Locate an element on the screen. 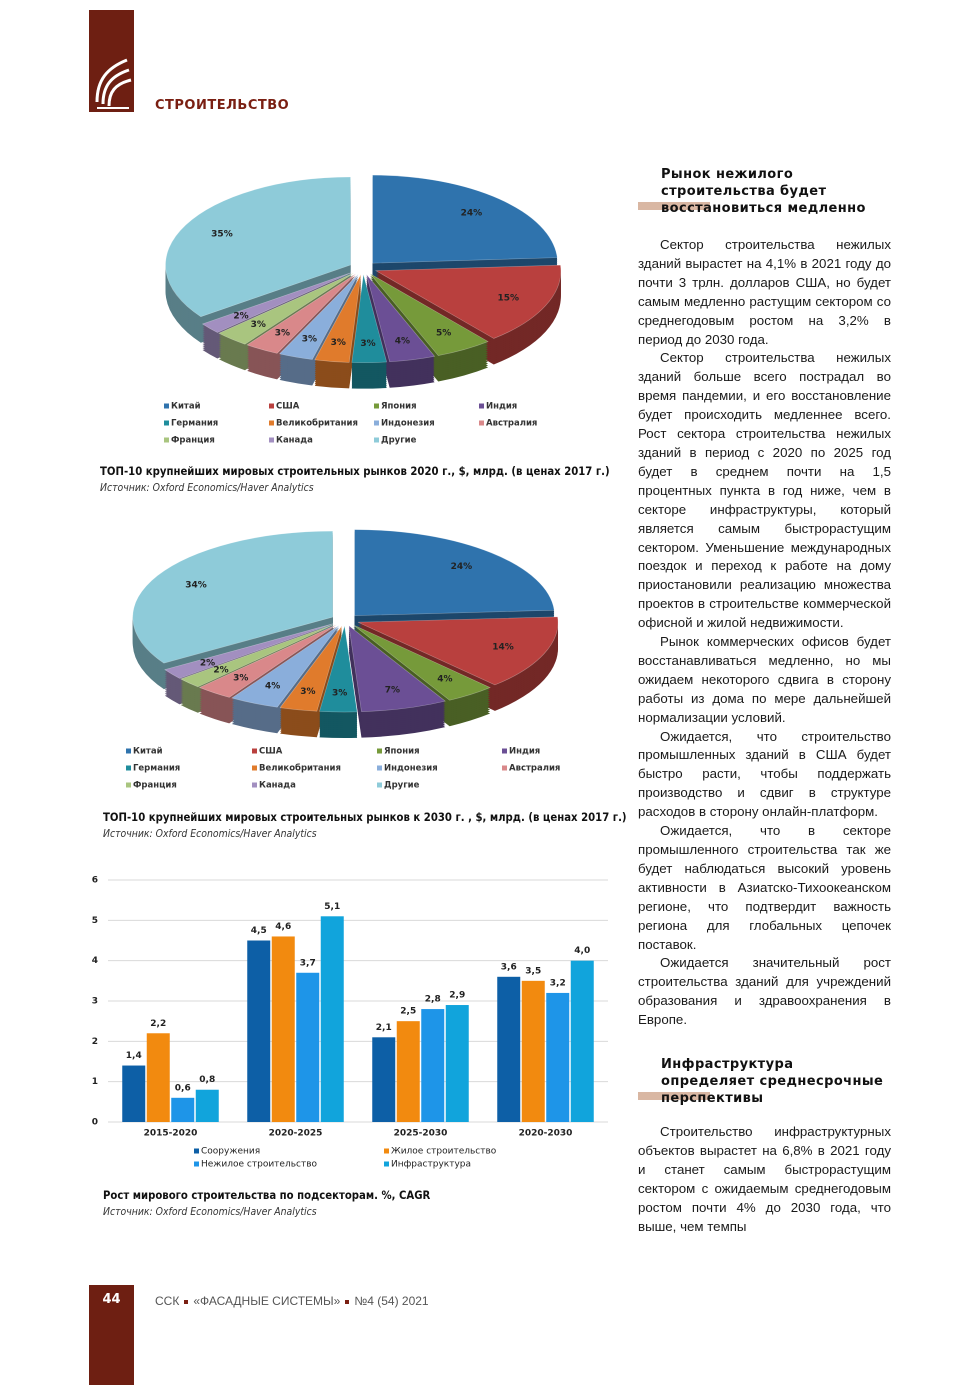 This screenshot has width=980, height=1385. data-label: 3,7 is located at coordinates (308, 963).